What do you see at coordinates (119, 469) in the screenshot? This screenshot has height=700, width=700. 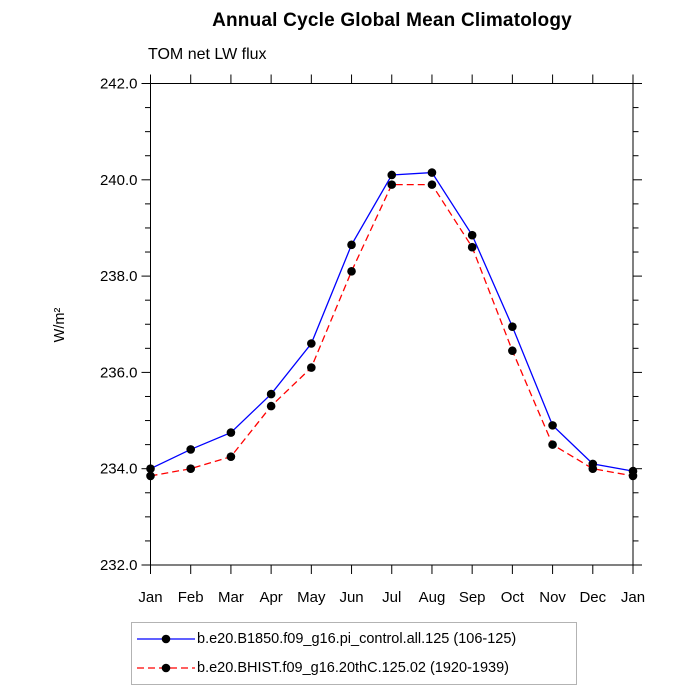 I see `y-tick-label: 234.0` at bounding box center [119, 469].